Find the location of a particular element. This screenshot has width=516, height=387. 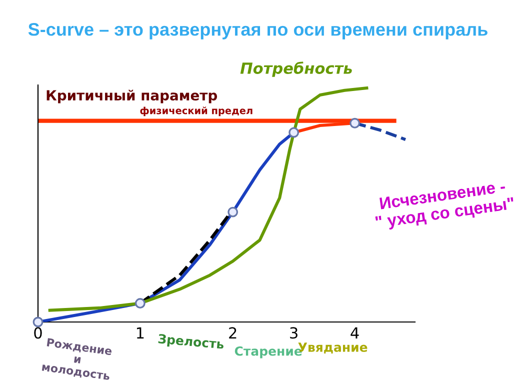

x-tick-label: 3 is located at coordinates (294, 333).